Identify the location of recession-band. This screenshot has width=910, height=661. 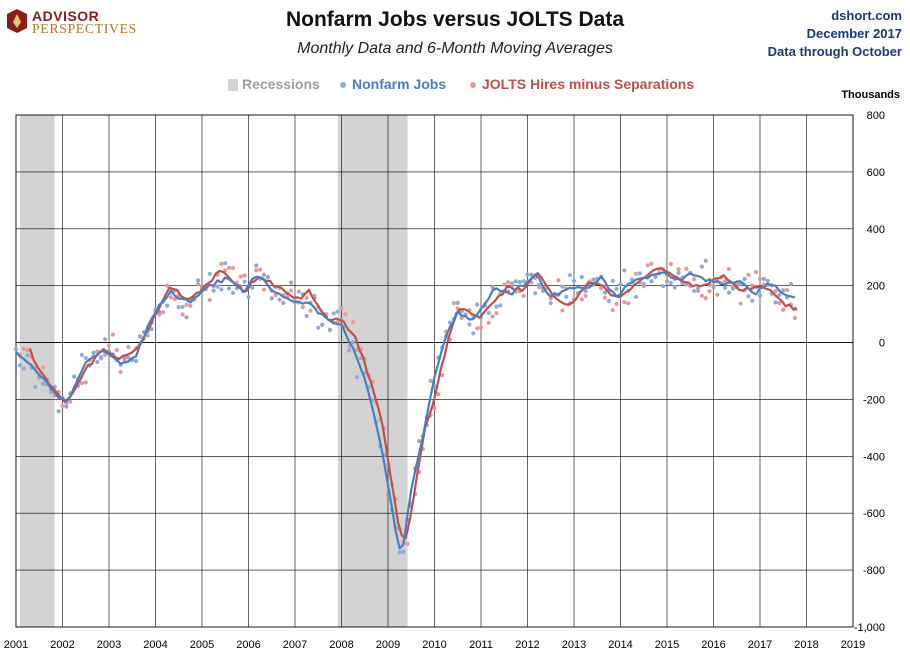
(372, 371).